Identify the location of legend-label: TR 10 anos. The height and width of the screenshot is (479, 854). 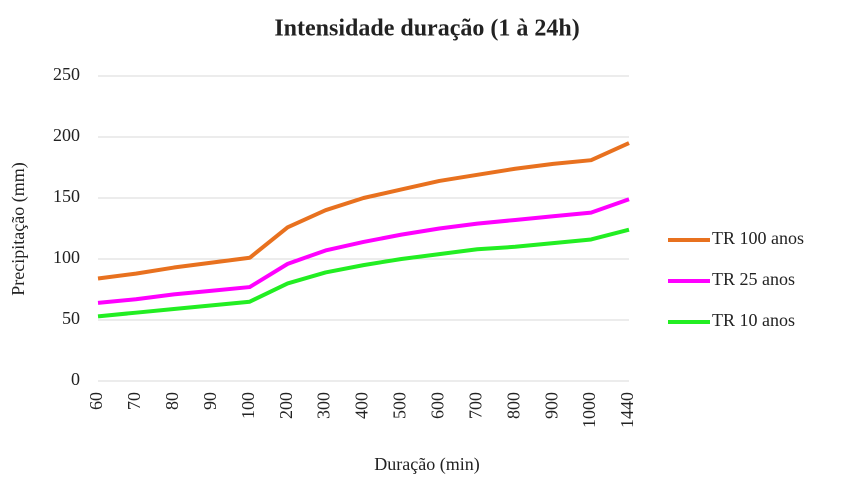
(753, 320).